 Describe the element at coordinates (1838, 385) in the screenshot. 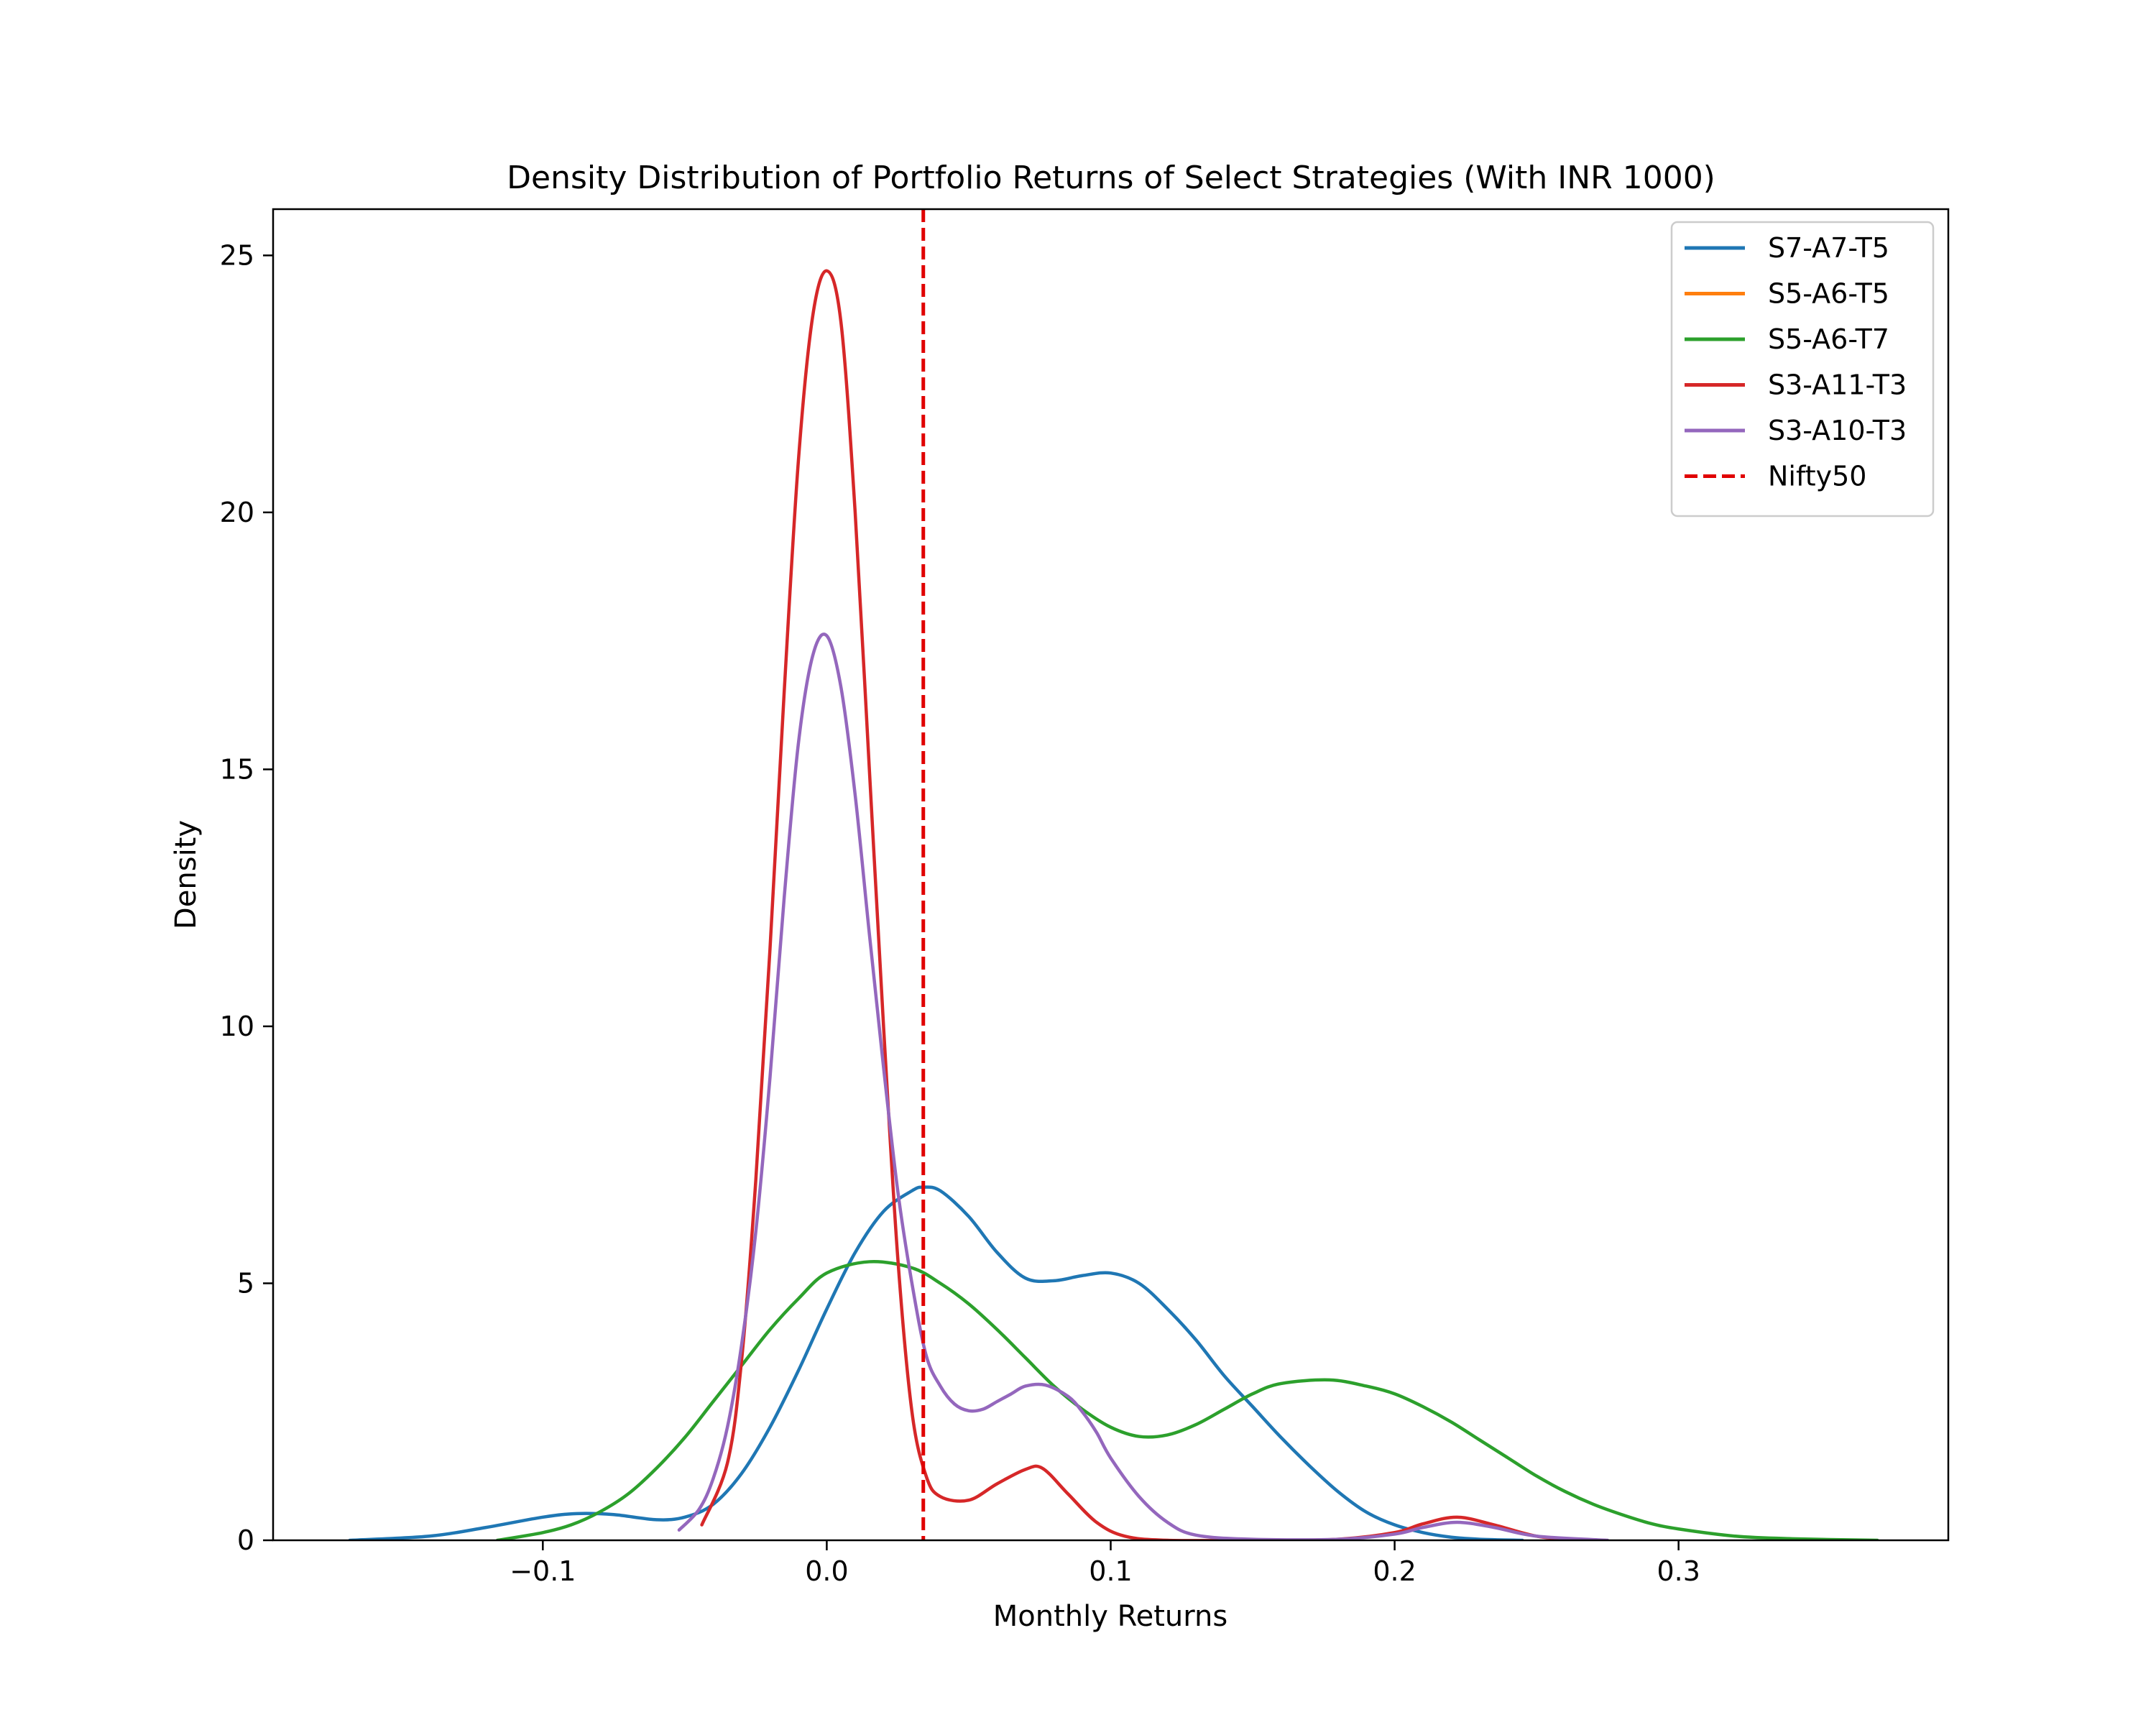

I see `legend-label-s3-a11-t3: S3-A11-T3` at that location.